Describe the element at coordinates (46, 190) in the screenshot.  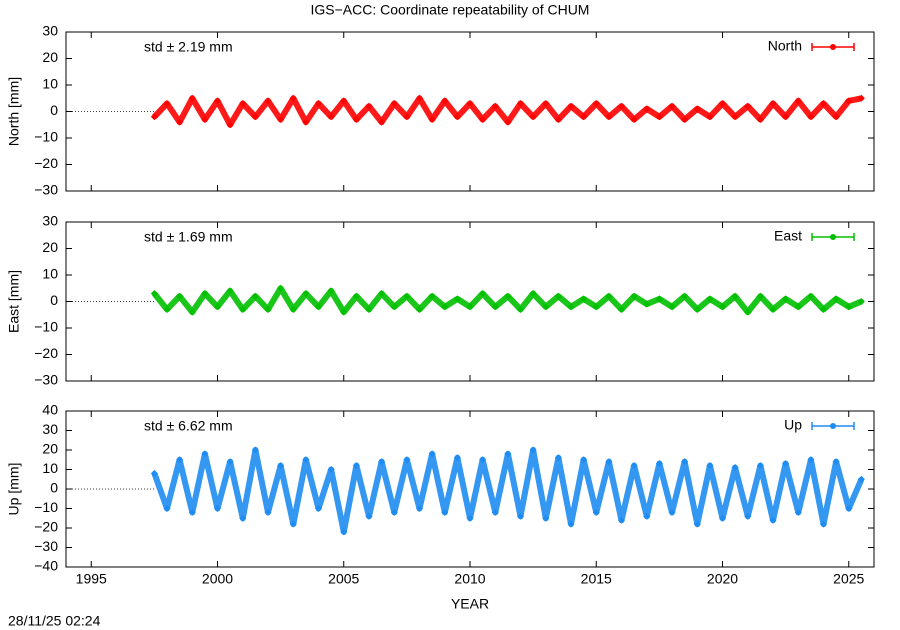
I see `y-tick-label: −30` at that location.